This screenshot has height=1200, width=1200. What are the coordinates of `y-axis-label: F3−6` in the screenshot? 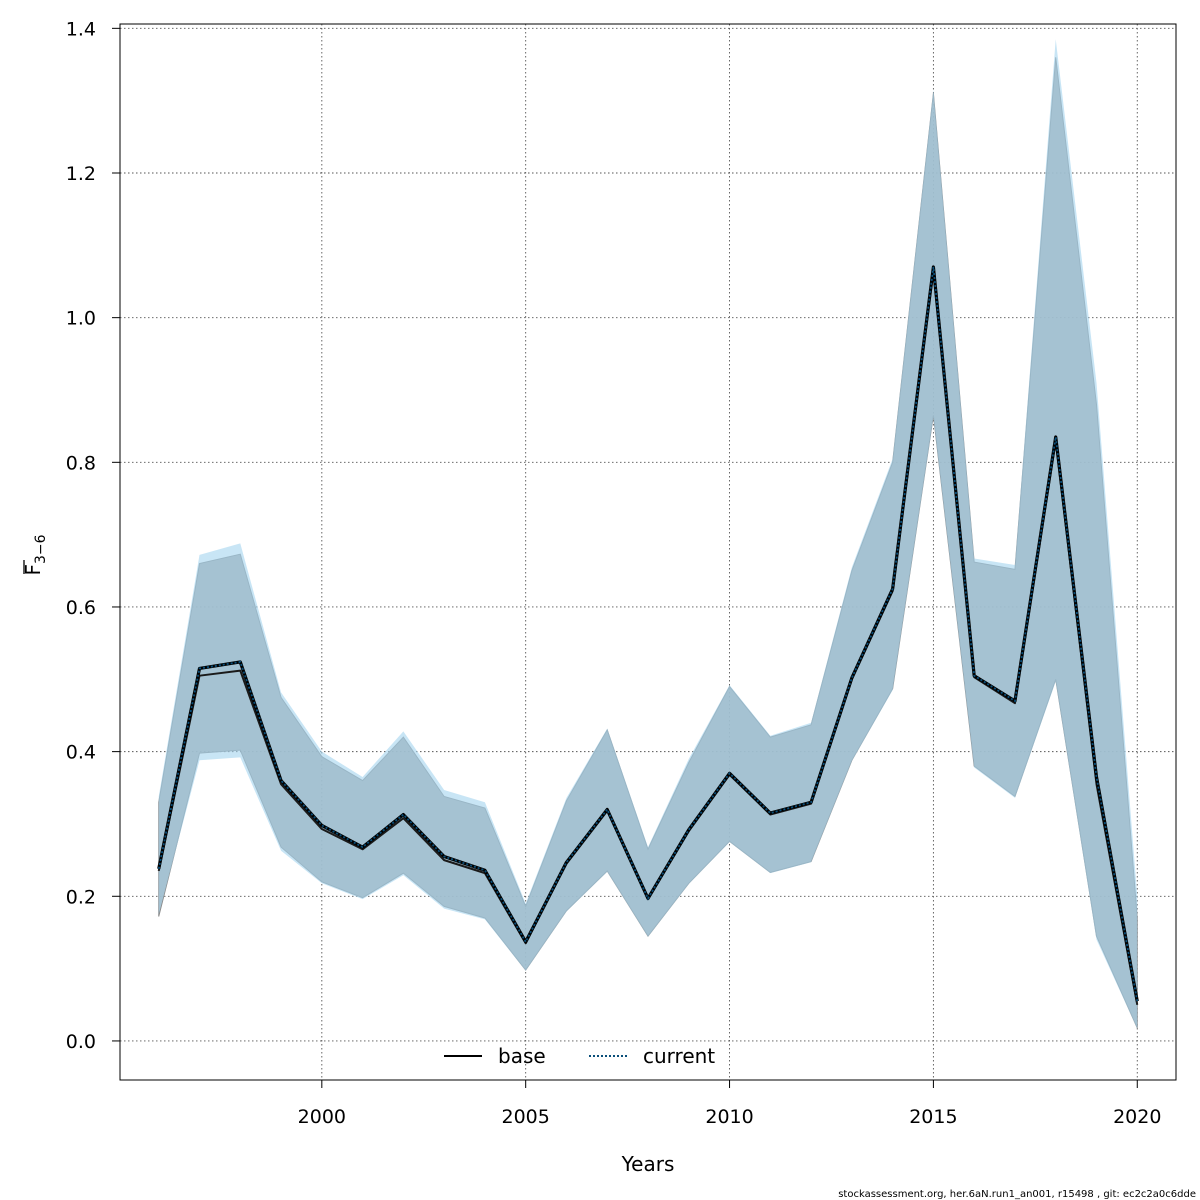 It's located at (35, 554).